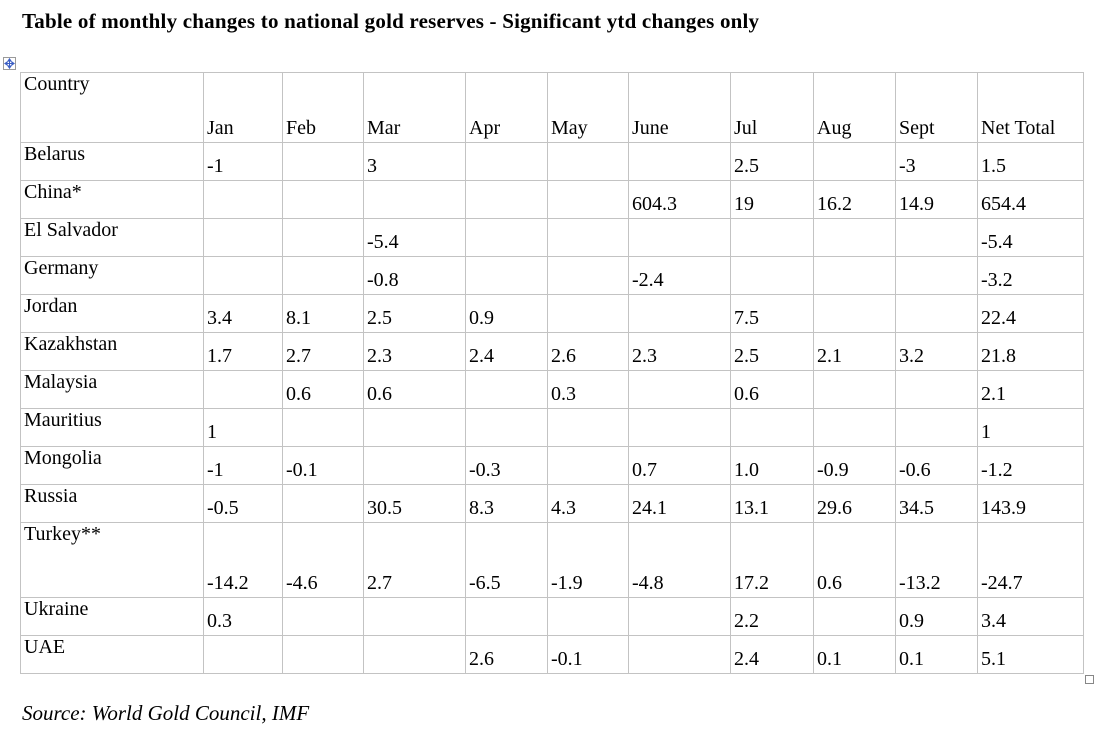 The image size is (1116, 739). I want to click on country-cell: Ukraine, so click(112, 616).